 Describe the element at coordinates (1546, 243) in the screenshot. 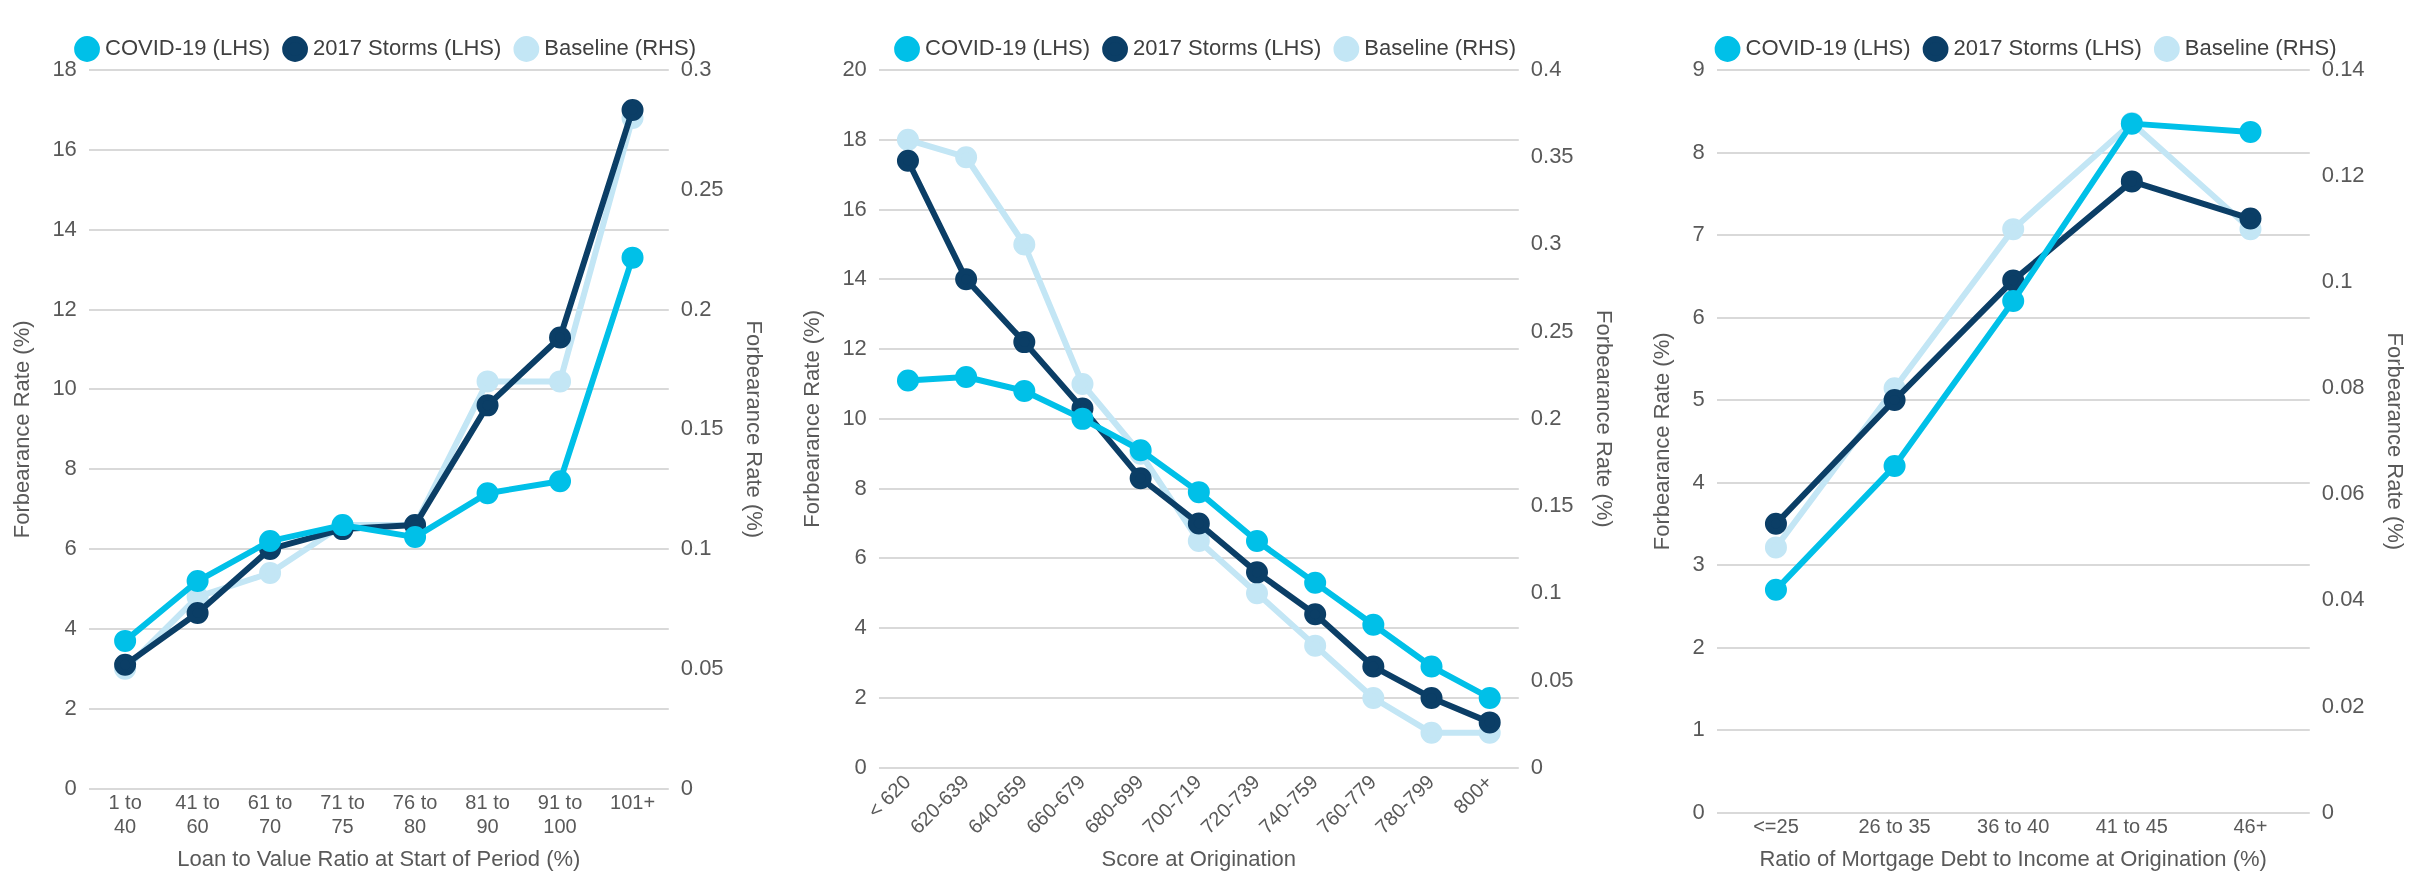

I see `y2-tick-label: 0.3` at that location.